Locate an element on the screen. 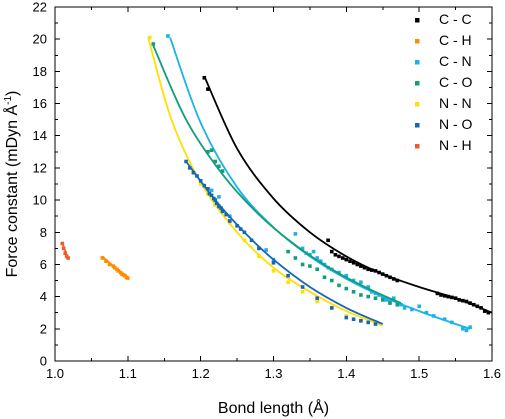 The height and width of the screenshot is (419, 505). x-tick-label: 1.4 is located at coordinates (346, 373).